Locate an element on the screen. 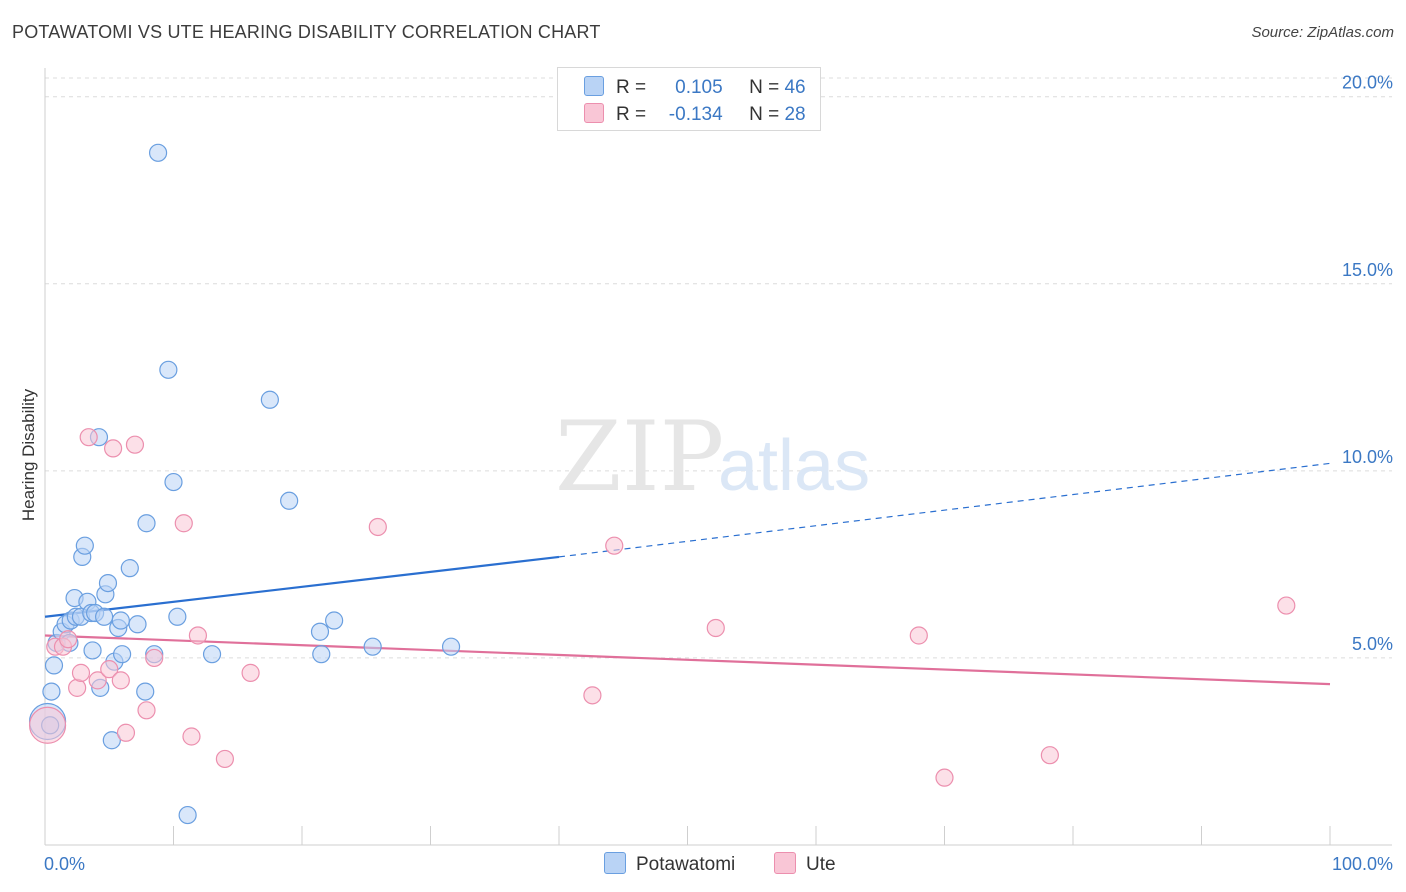 Image resolution: width=1406 pixels, height=892 pixels. bottom-legend-ute: Ute is located at coordinates (805, 864).